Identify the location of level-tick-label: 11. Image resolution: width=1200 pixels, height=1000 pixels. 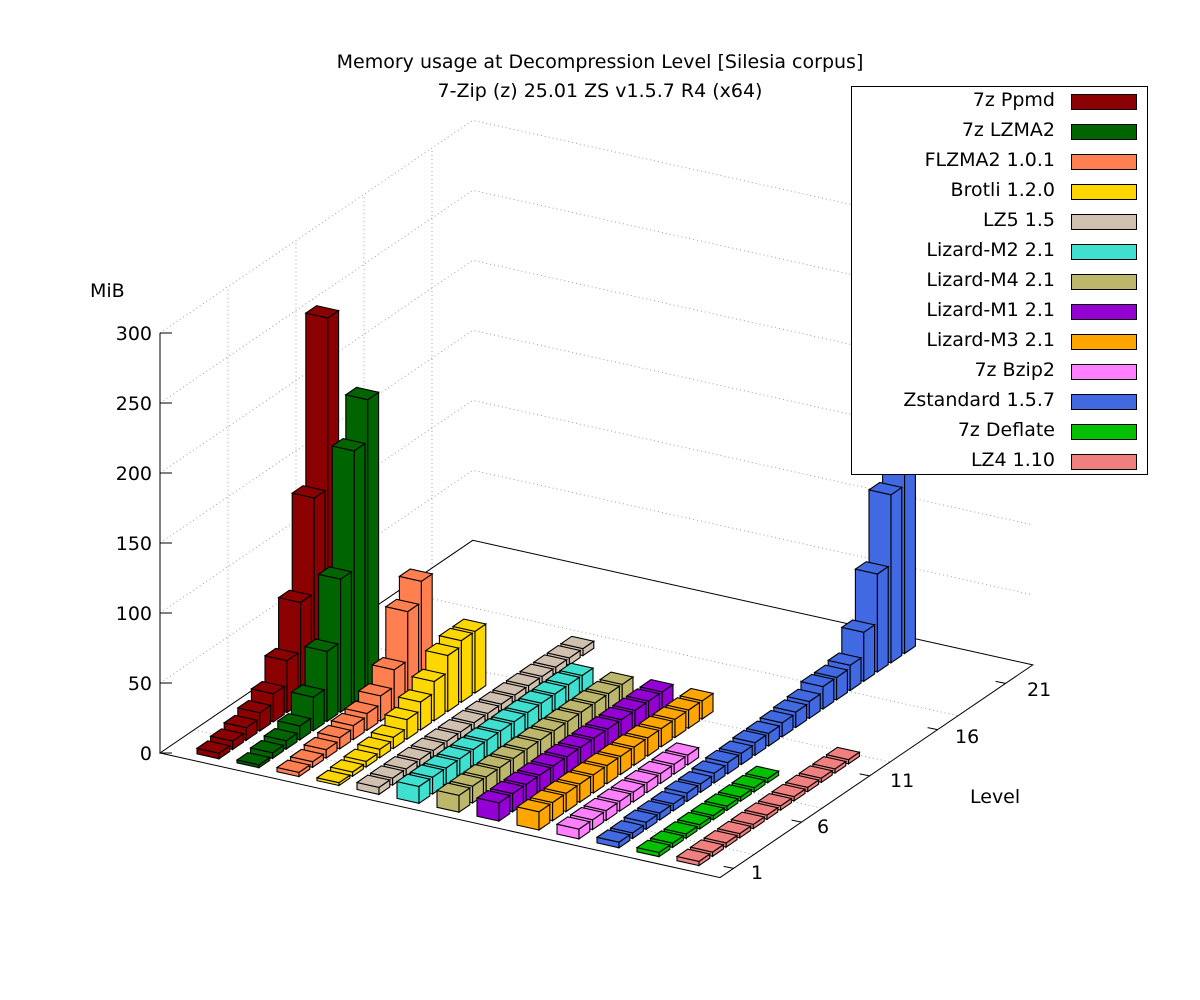
(902, 781).